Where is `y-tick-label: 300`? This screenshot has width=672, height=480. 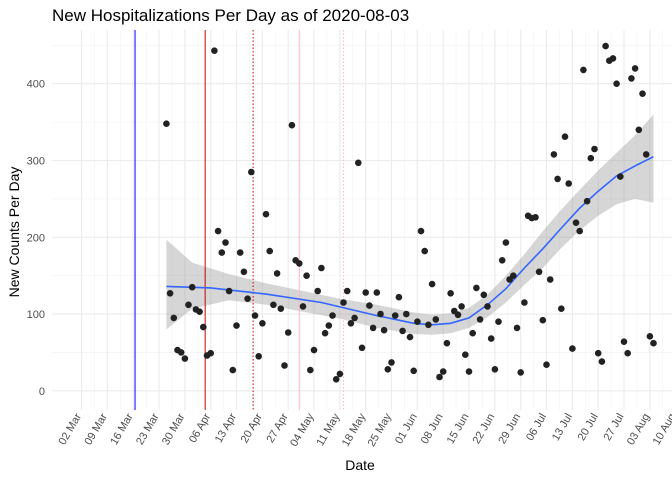 y-tick-label: 300 is located at coordinates (36, 162).